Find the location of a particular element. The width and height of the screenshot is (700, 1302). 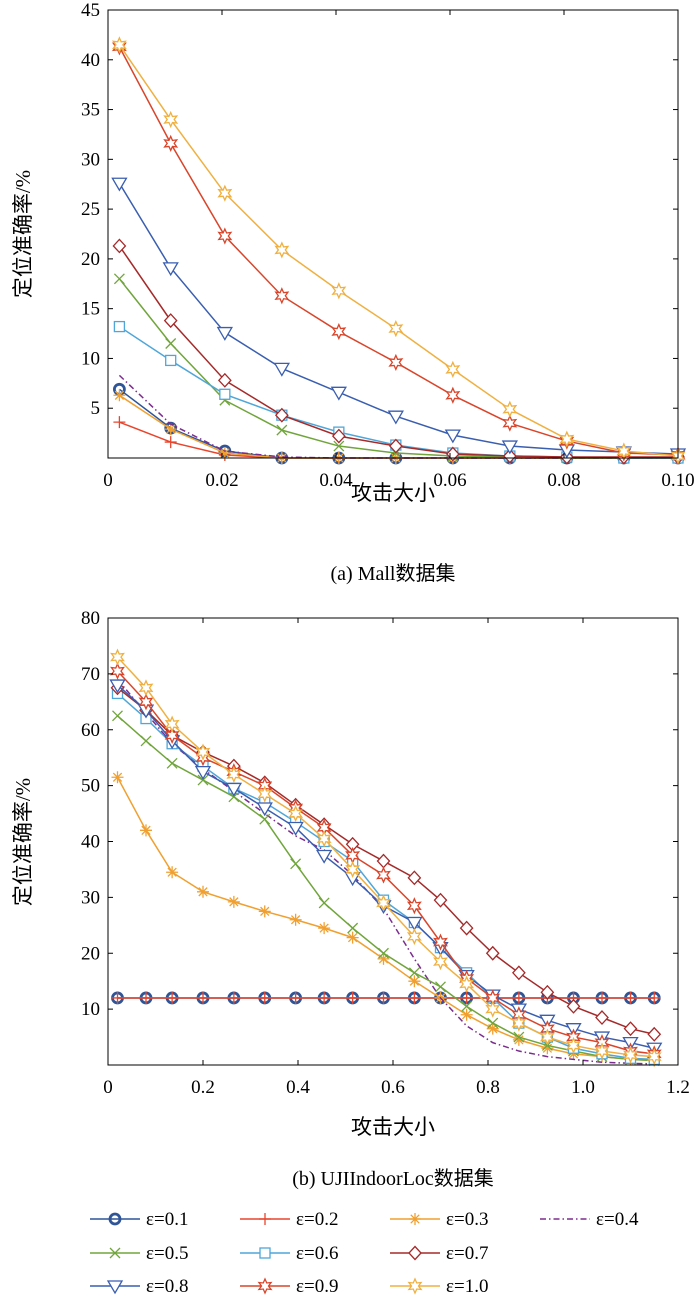

legend-entry: ε=1.0 is located at coordinates (439, 1286).